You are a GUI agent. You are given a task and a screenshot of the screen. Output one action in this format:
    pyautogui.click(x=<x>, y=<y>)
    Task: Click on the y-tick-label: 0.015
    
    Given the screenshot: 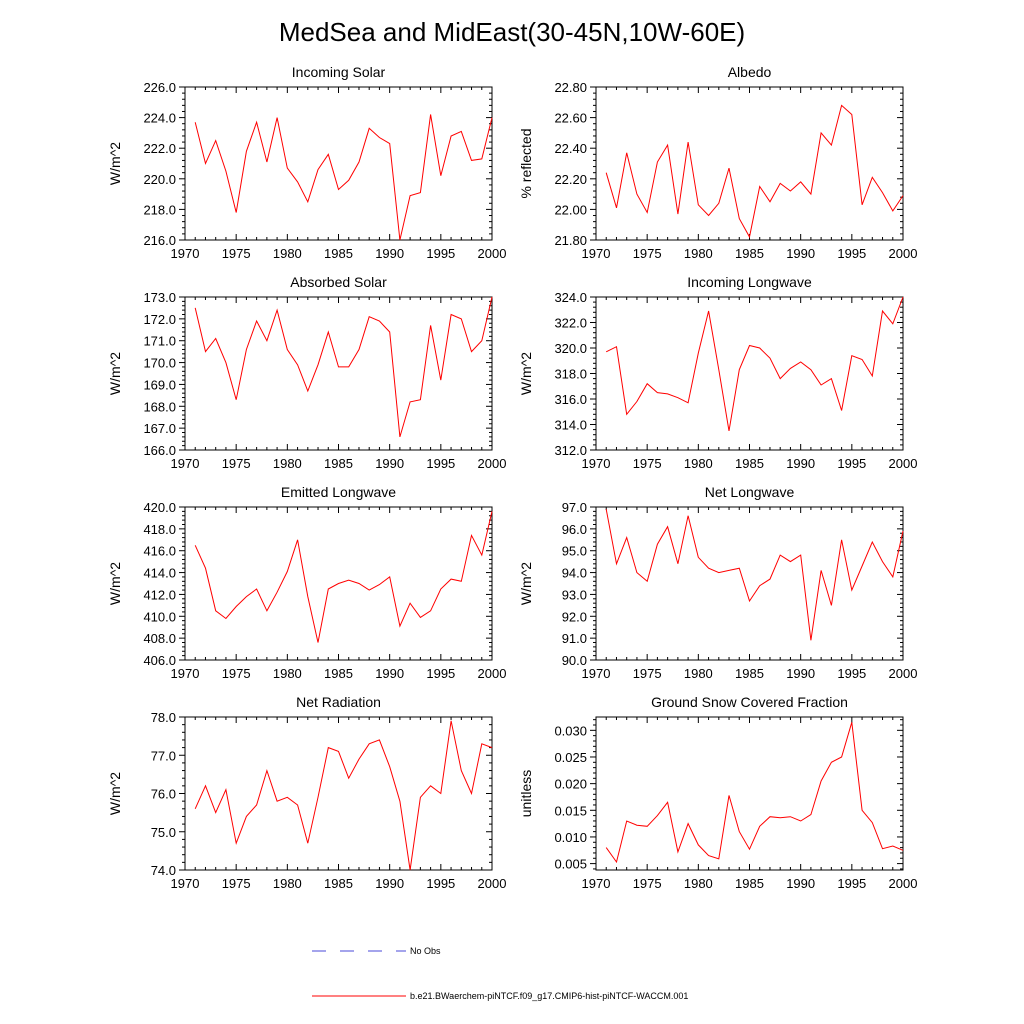 What is the action you would take?
    pyautogui.click(x=570, y=810)
    